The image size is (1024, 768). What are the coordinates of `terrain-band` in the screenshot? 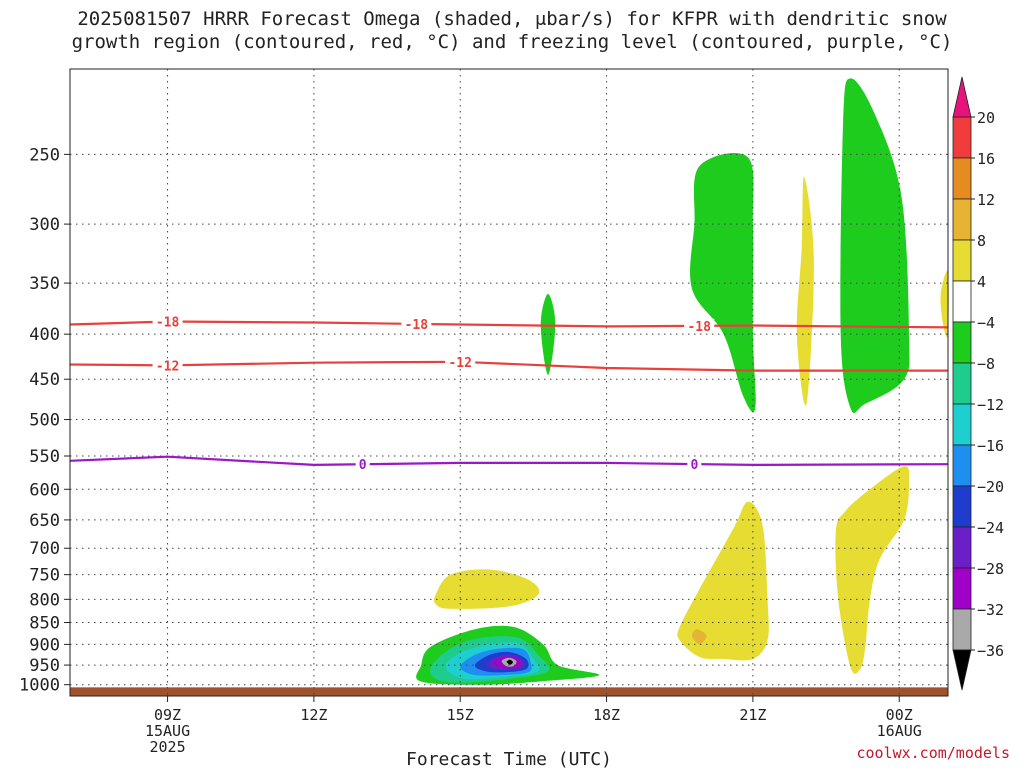 It's located at (509, 691).